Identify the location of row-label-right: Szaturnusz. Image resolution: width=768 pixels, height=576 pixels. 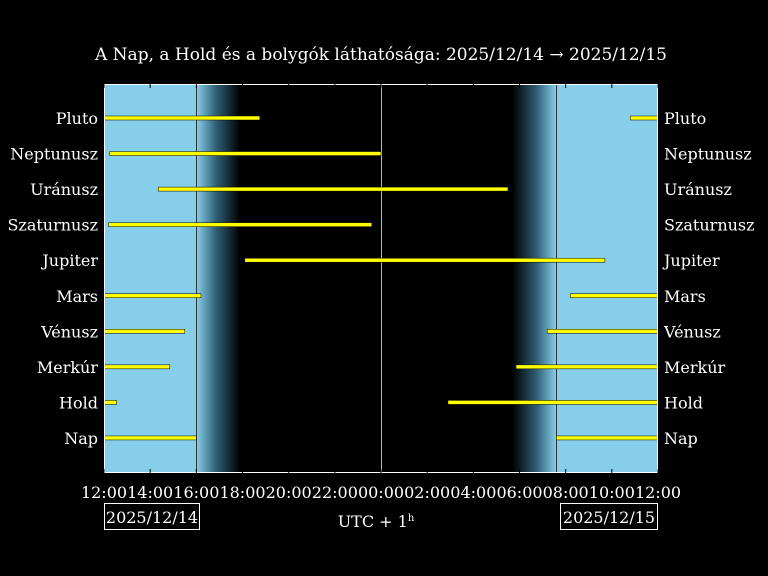
(709, 225).